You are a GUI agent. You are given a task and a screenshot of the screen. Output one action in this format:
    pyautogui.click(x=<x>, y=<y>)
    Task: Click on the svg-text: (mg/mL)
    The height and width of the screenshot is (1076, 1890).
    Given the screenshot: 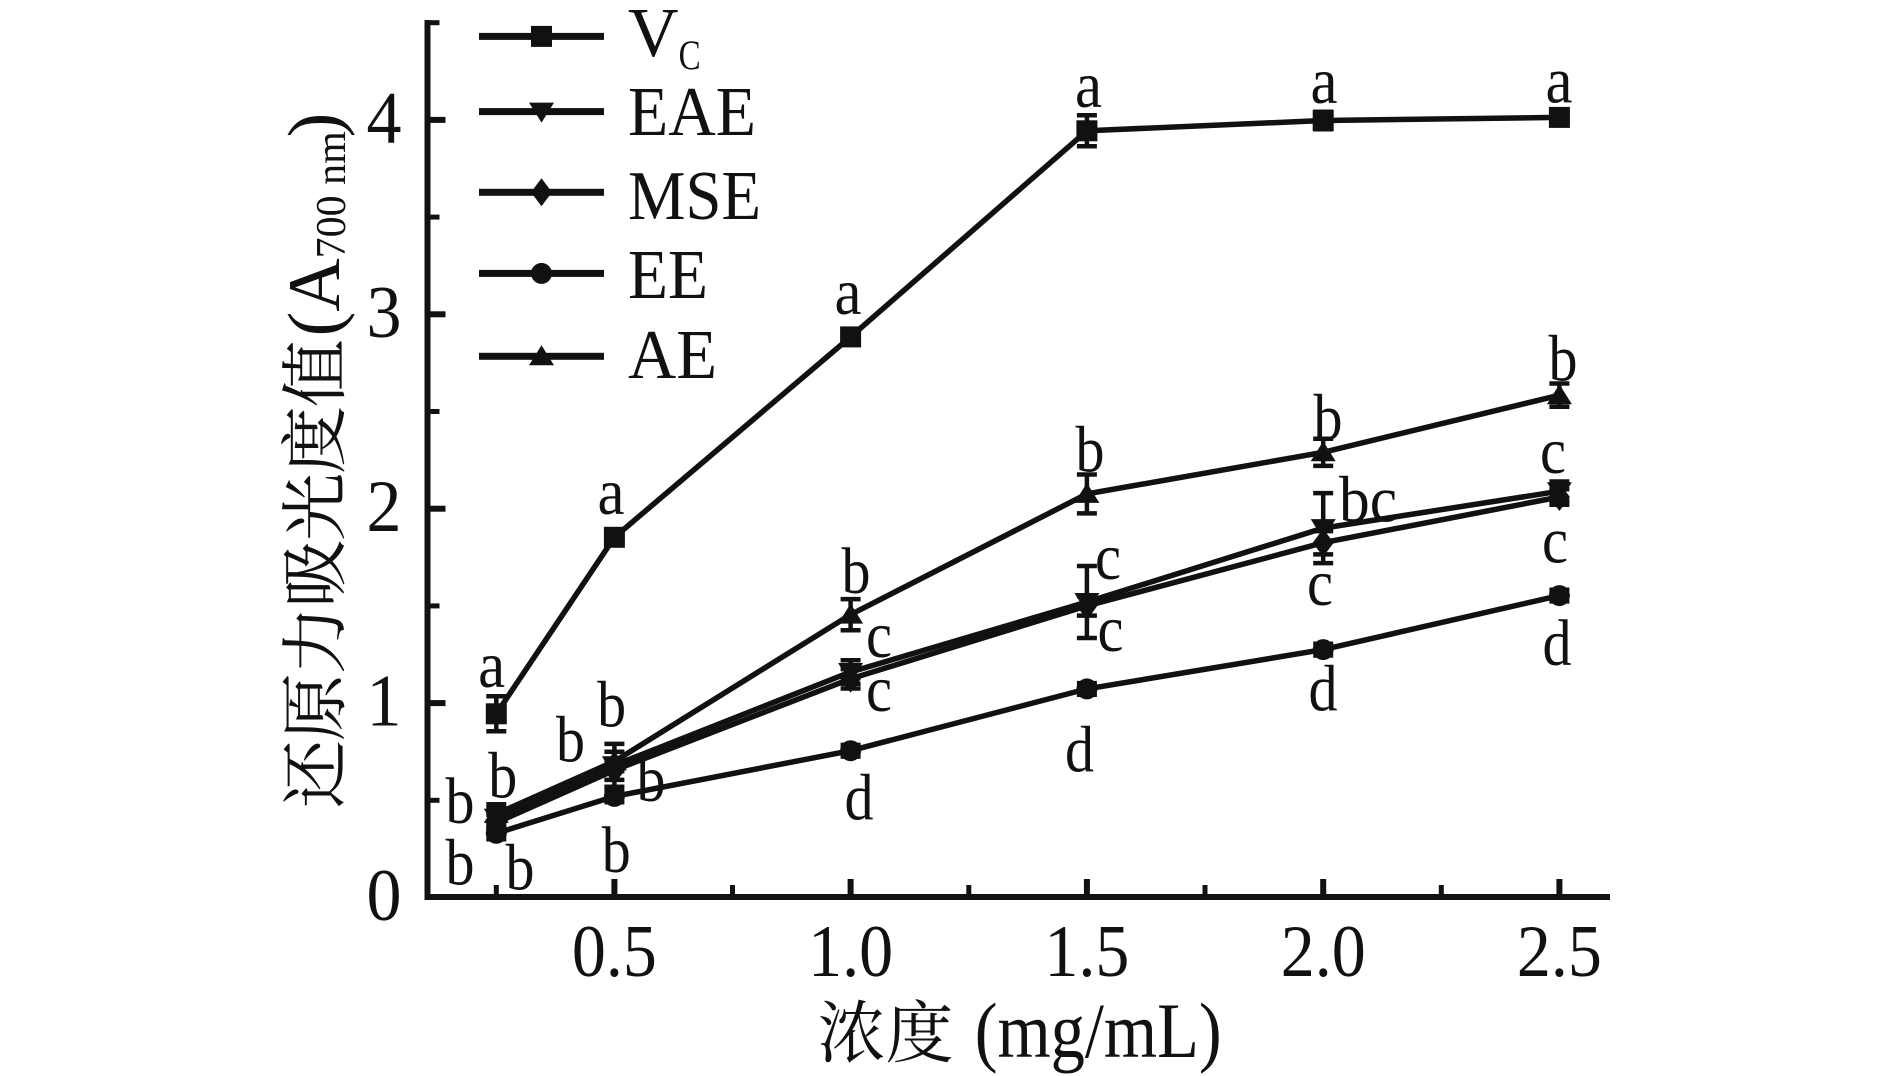 What is the action you would take?
    pyautogui.click(x=1098, y=1030)
    